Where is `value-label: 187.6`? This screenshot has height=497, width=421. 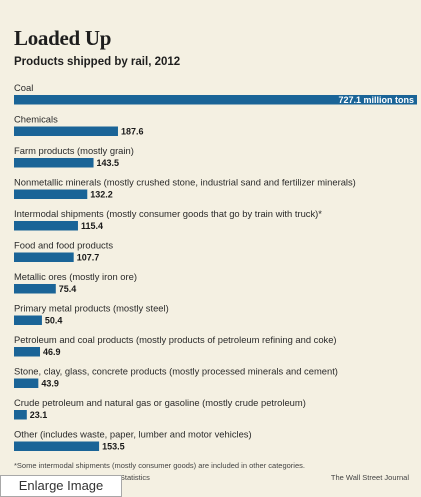
value-label: 187.6 is located at coordinates (132, 132).